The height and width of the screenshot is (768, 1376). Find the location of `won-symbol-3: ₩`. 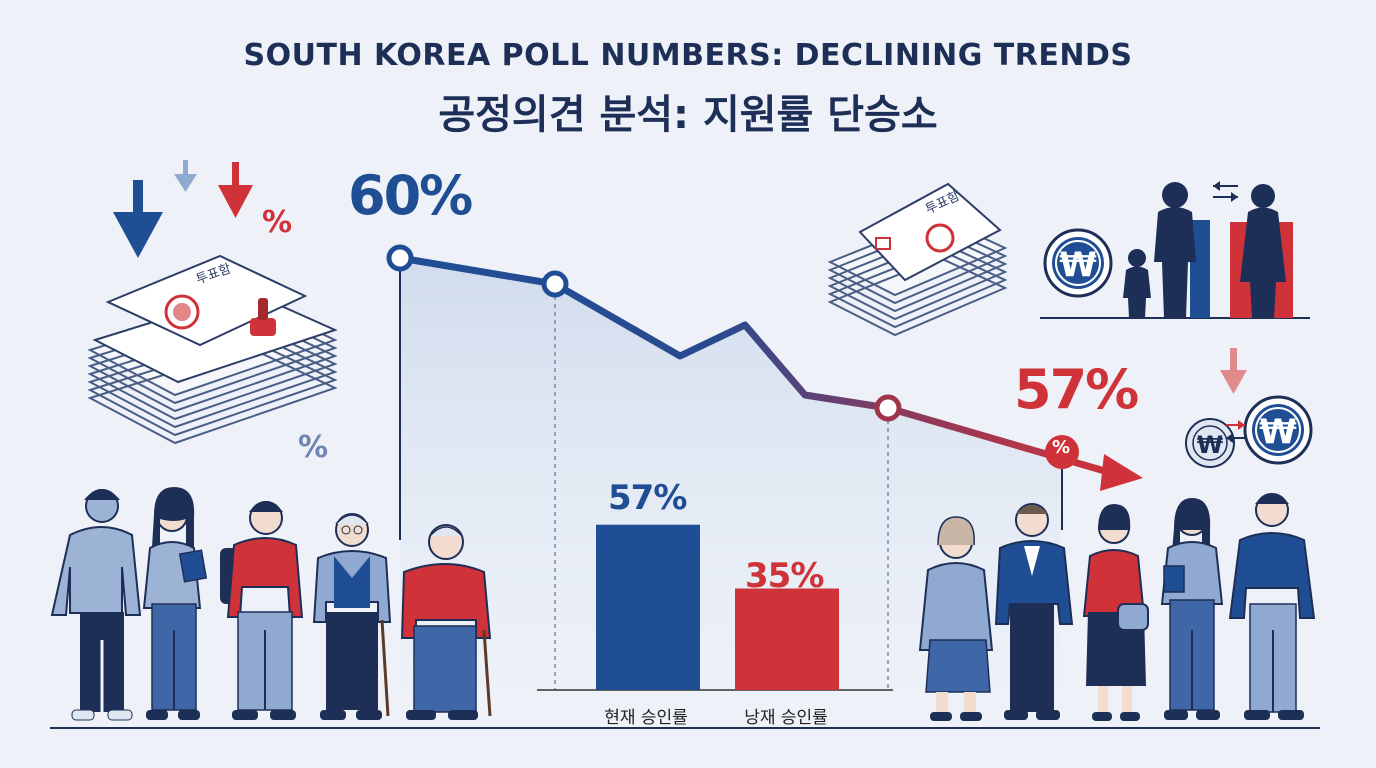

won-symbol-3: ₩ is located at coordinates (1278, 432).